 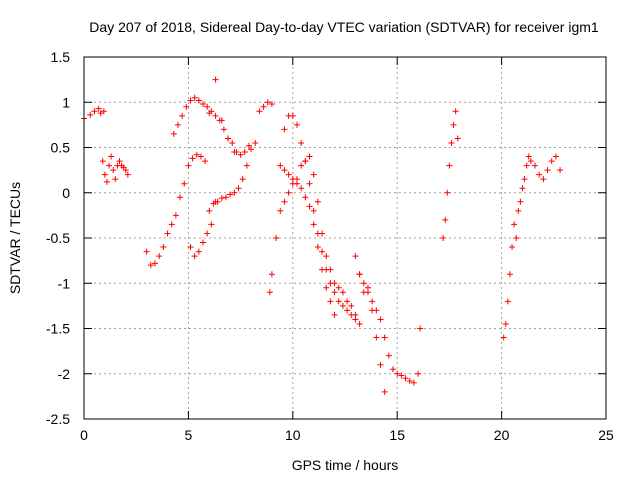 I want to click on series-s2, so click(x=115, y=169).